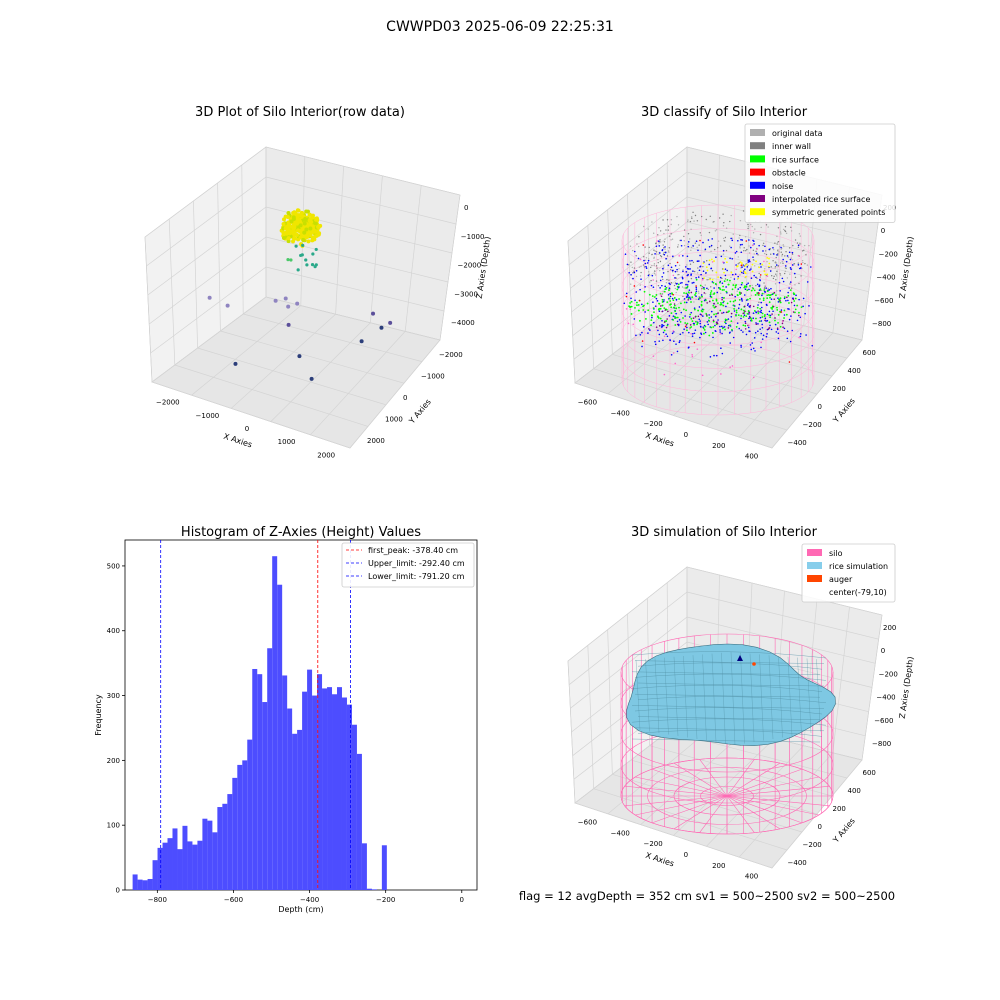  I want to click on symmetric-point, so click(740, 271).